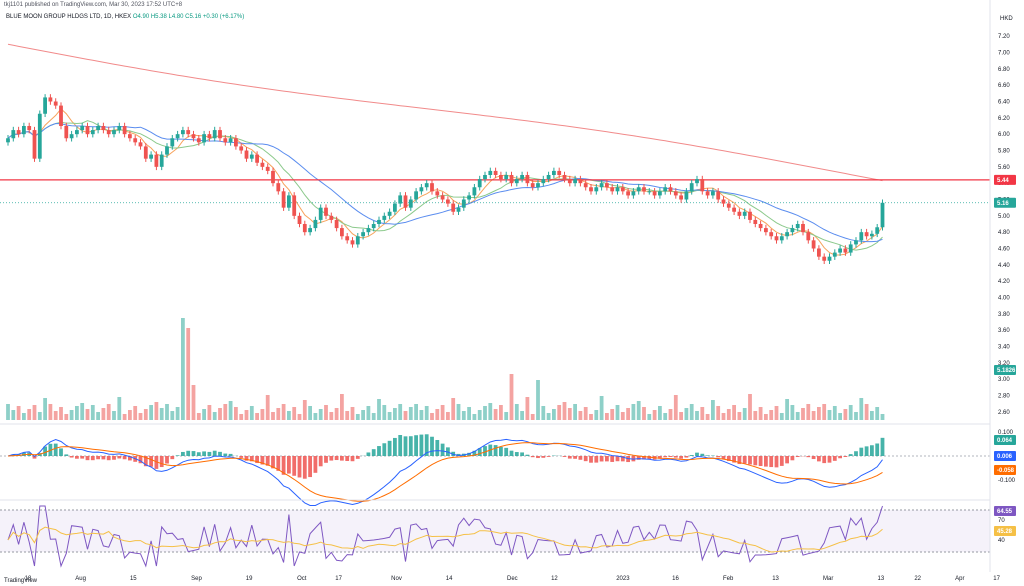  Describe the element at coordinates (249, 579) in the screenshot. I see `x-tick-label: 19` at that location.